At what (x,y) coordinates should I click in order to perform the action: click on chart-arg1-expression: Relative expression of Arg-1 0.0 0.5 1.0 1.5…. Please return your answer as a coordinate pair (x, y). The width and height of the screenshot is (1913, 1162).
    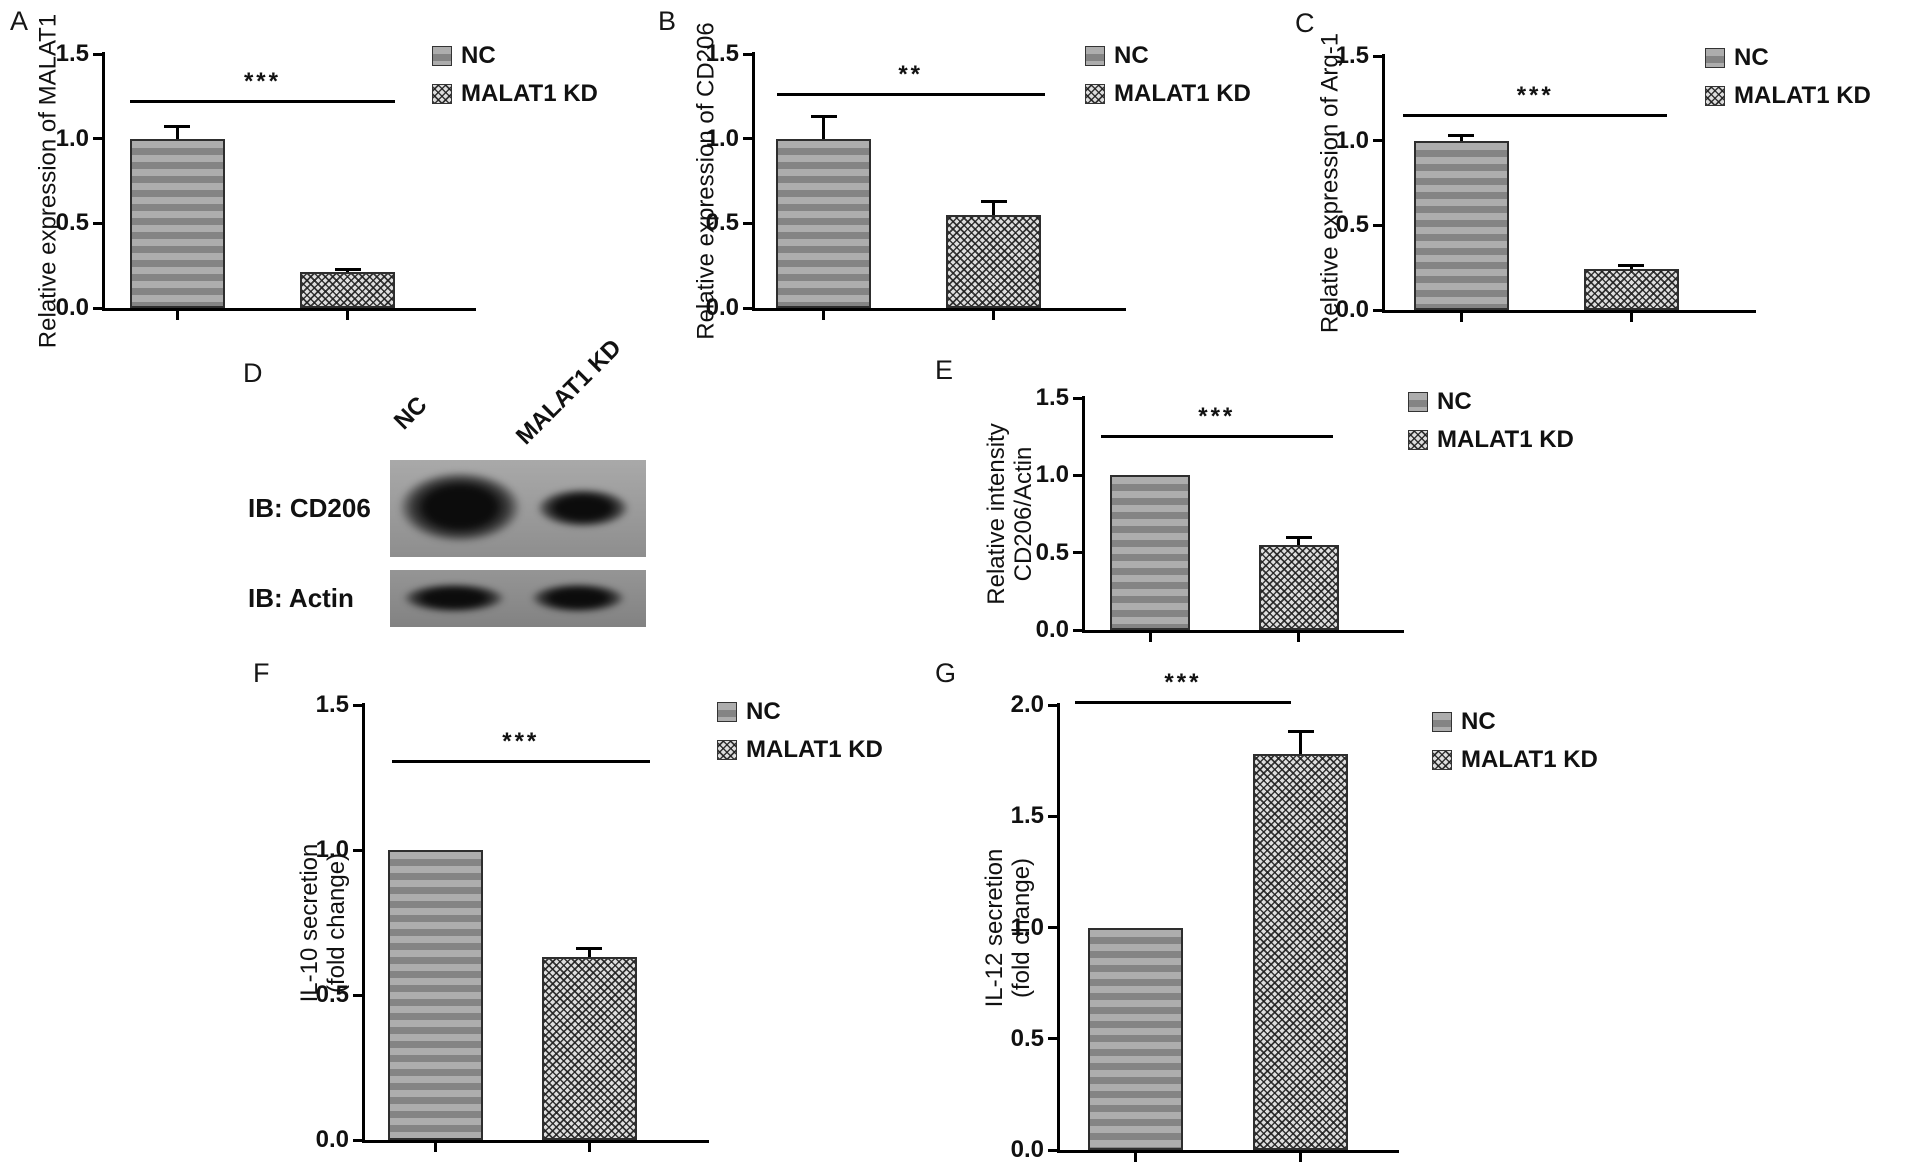
    Looking at the image, I should click on (1601, 178).